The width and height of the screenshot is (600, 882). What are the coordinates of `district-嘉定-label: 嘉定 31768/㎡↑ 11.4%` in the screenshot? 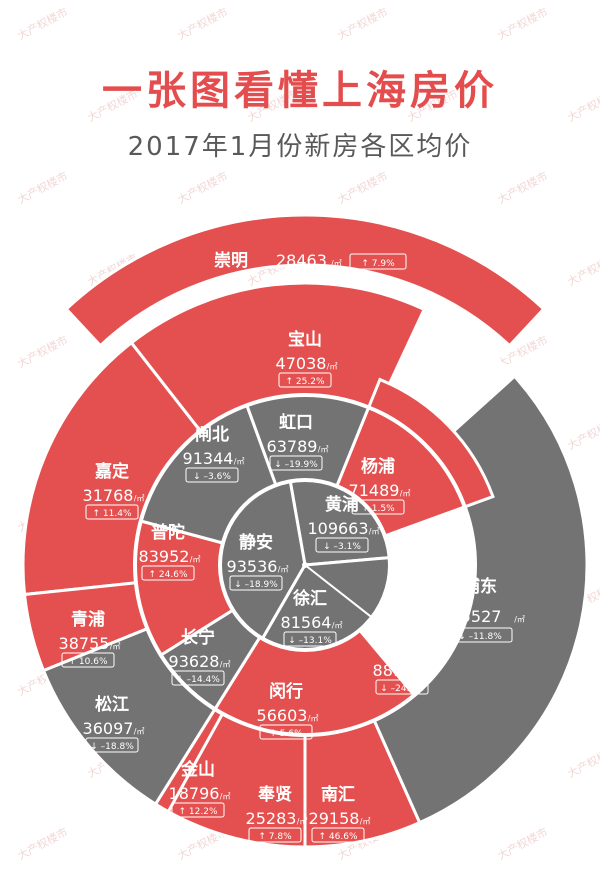 It's located at (114, 490).